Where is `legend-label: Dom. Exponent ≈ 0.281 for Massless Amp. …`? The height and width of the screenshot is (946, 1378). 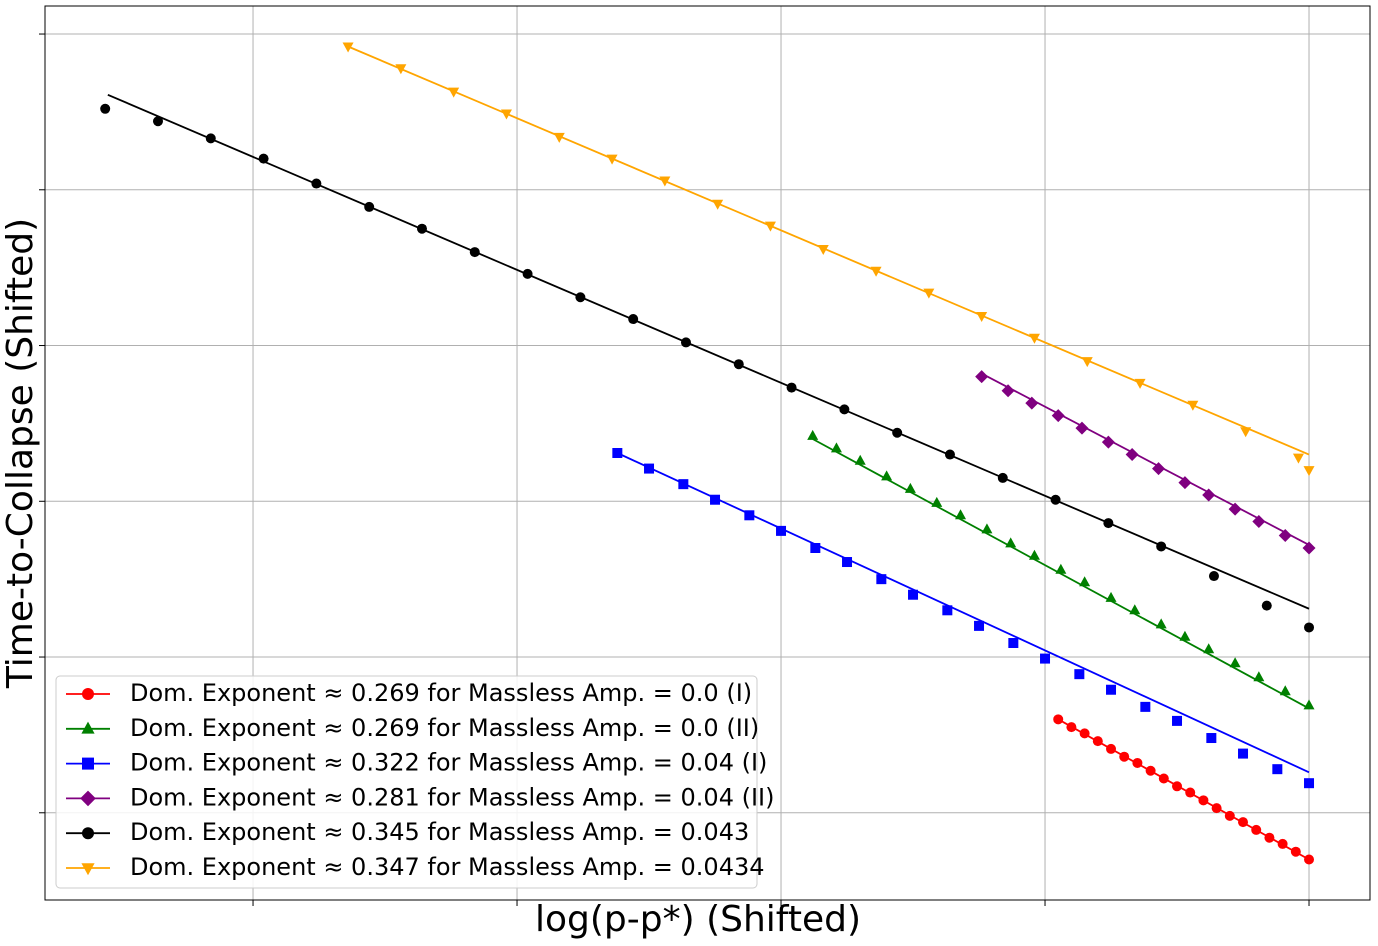 legend-label: Dom. Exponent ≈ 0.281 for Massless Amp. … is located at coordinates (452, 797).